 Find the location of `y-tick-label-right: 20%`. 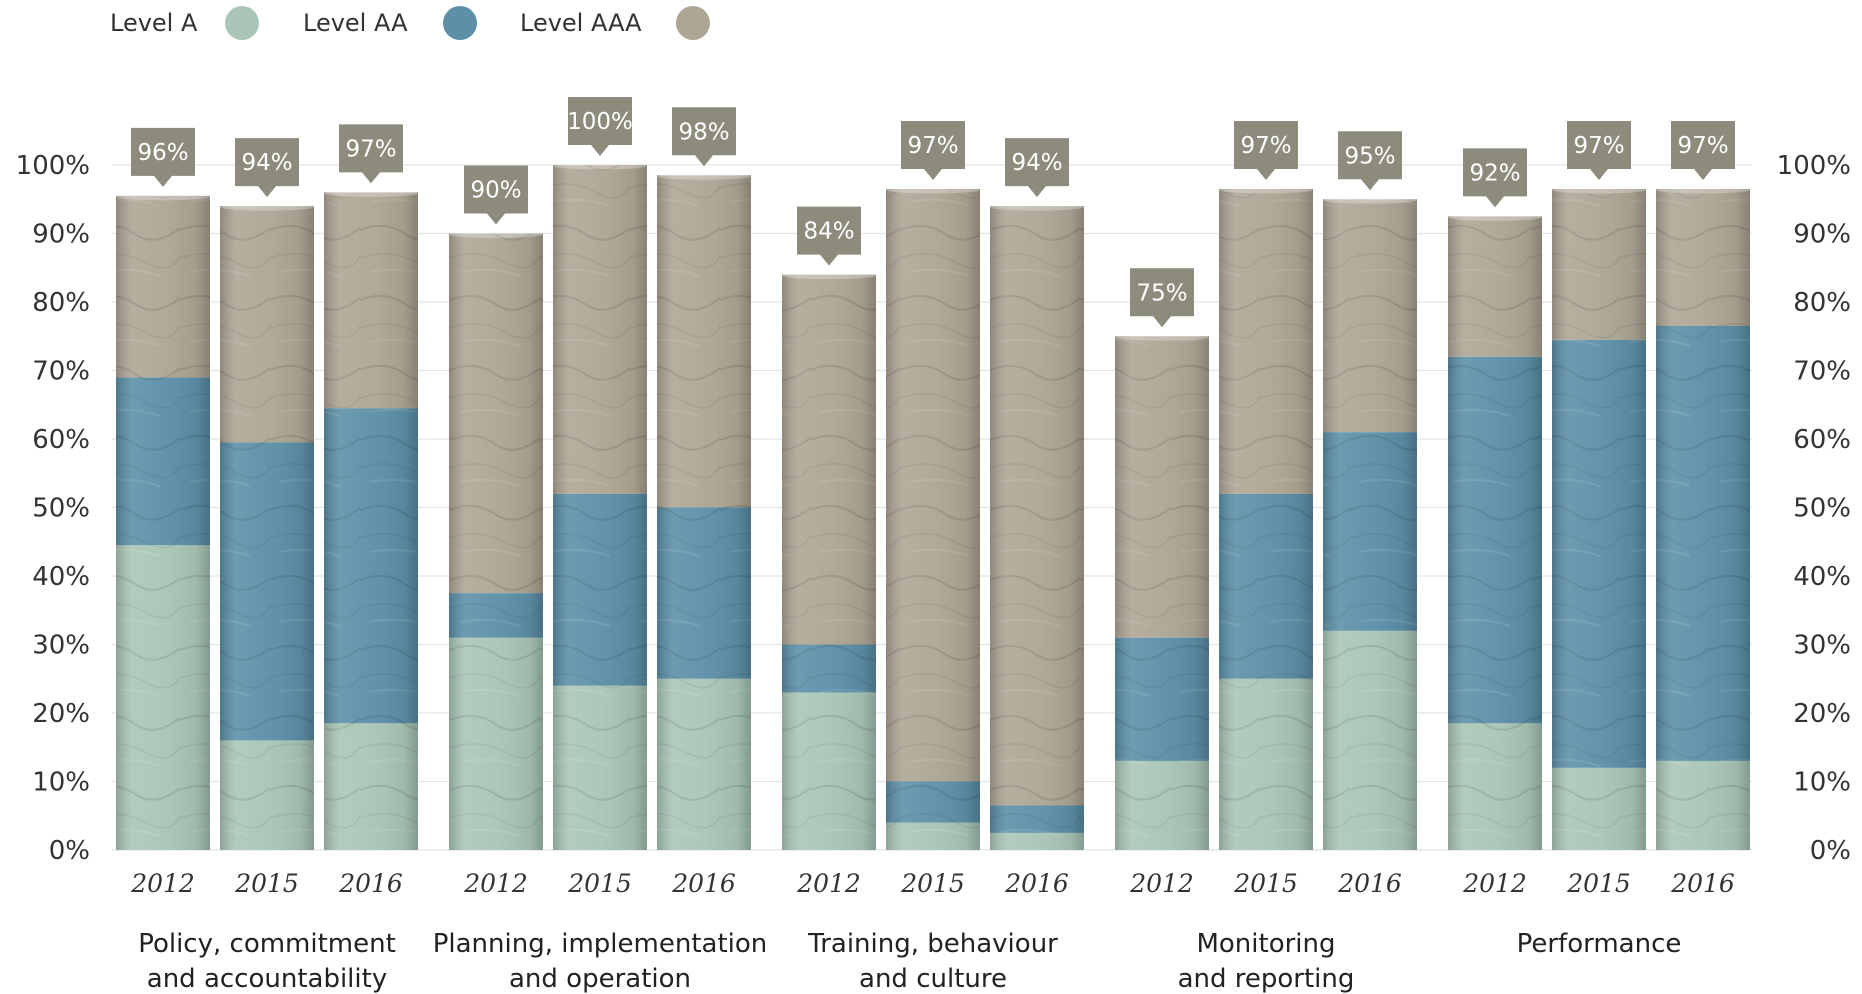

y-tick-label-right: 20% is located at coordinates (1822, 714).